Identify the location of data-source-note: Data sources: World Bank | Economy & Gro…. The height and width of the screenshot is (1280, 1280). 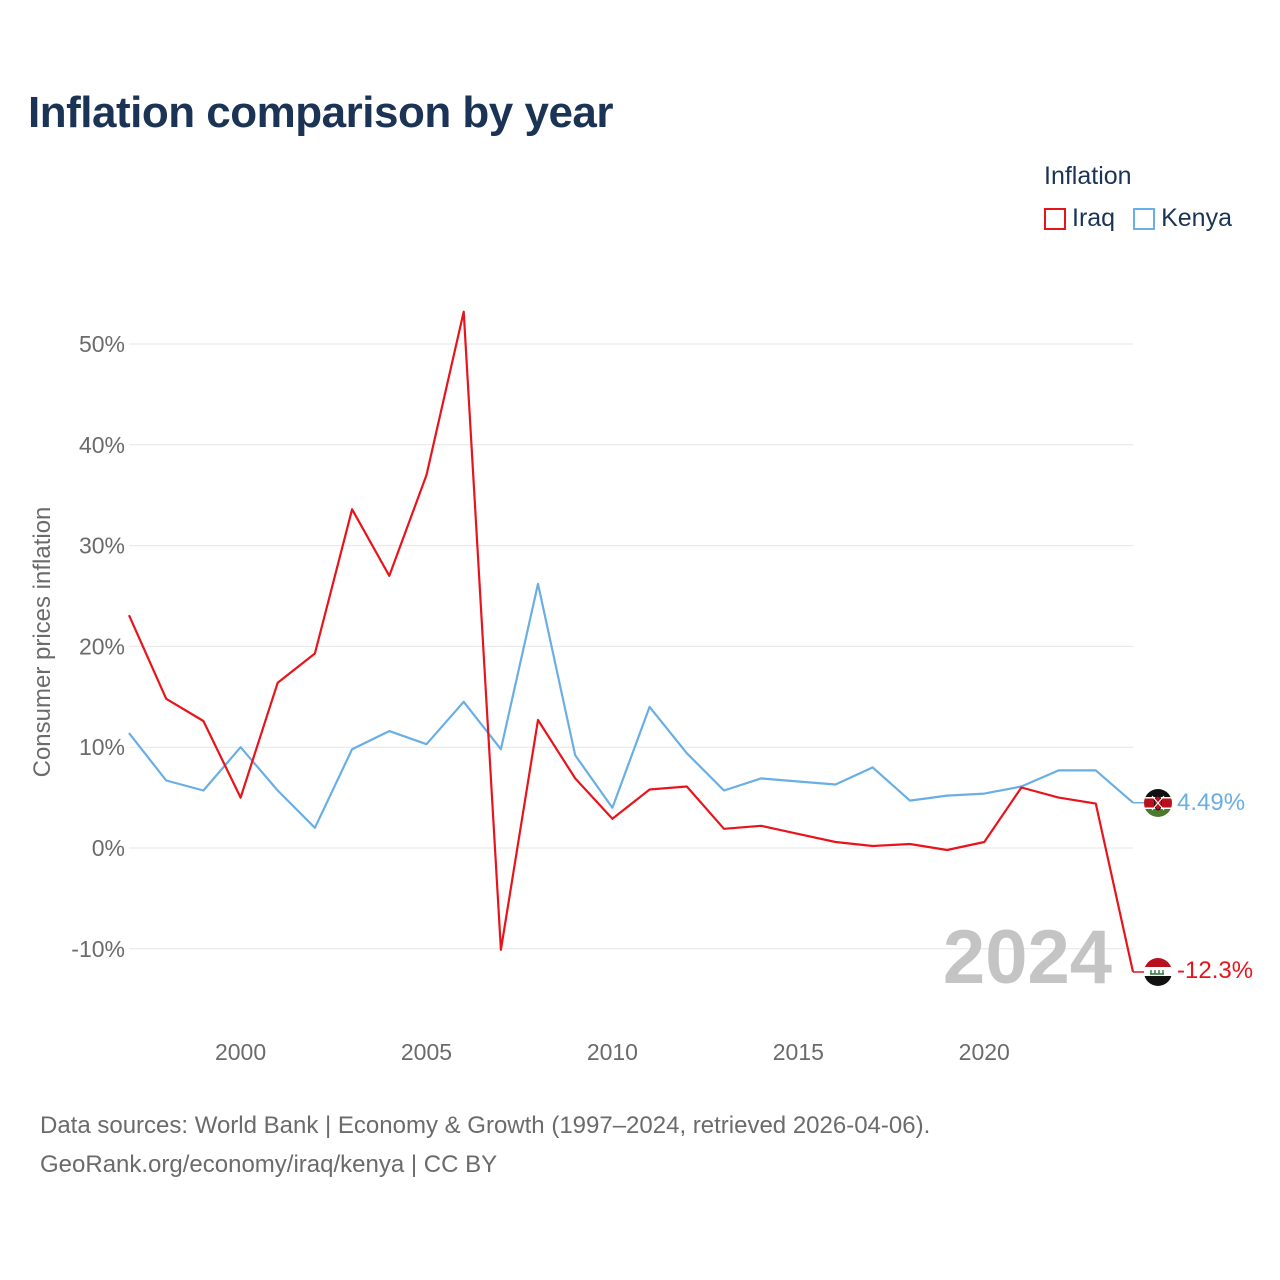
(485, 1145).